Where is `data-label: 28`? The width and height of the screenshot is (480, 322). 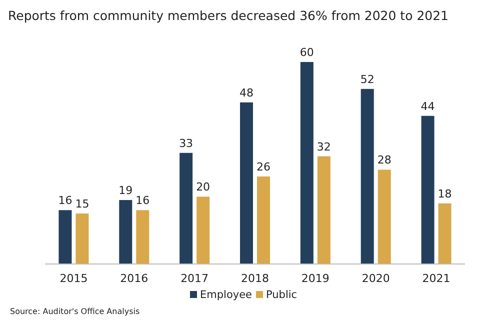 data-label: 28 is located at coordinates (384, 160).